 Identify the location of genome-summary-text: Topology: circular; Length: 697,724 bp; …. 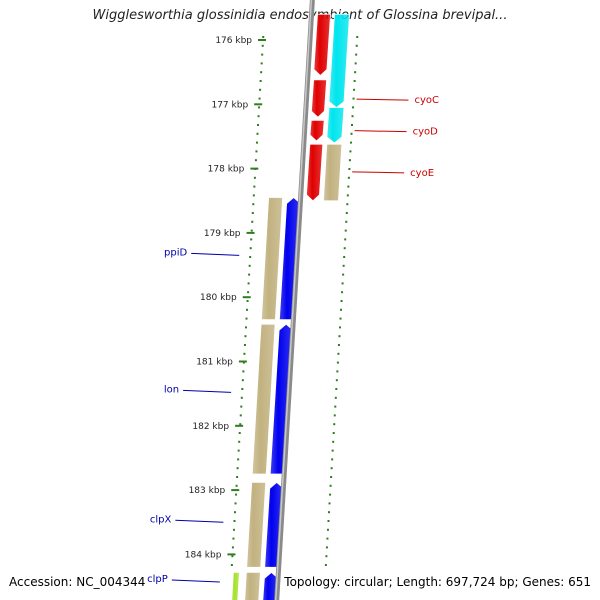
(437, 582).